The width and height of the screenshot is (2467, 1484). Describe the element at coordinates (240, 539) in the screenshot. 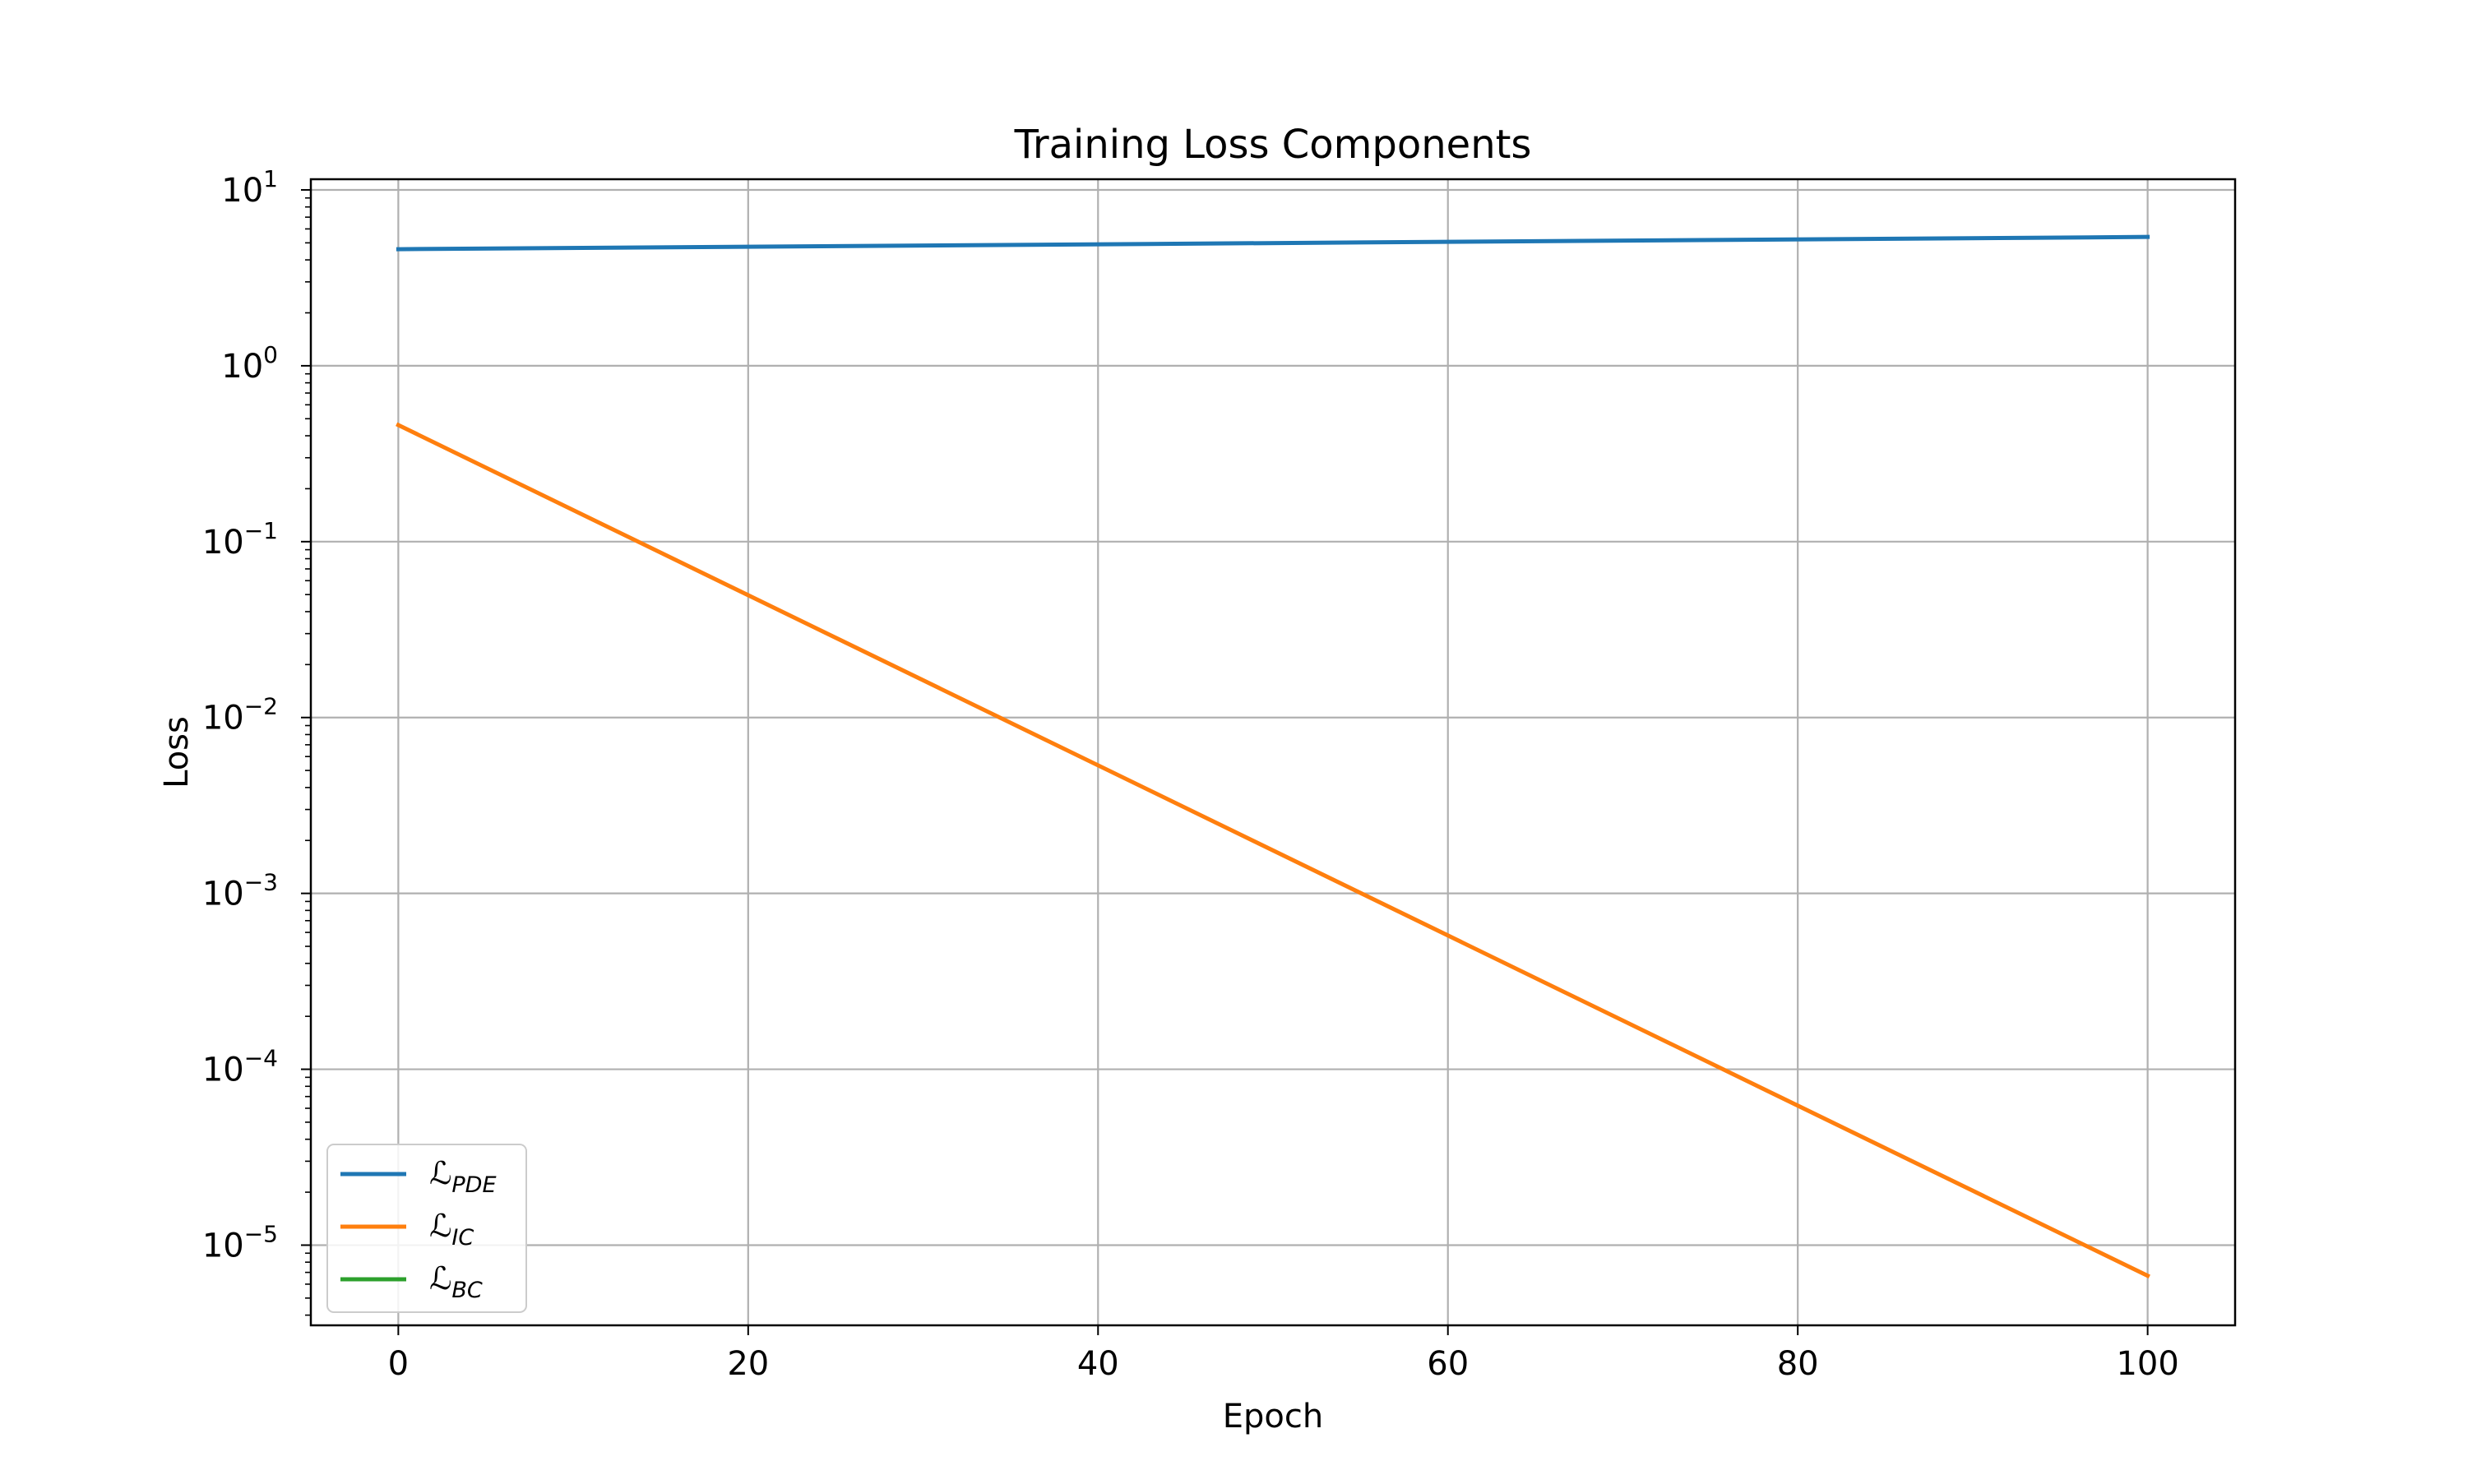

I see `y-tick-label: 10⁻¹` at that location.